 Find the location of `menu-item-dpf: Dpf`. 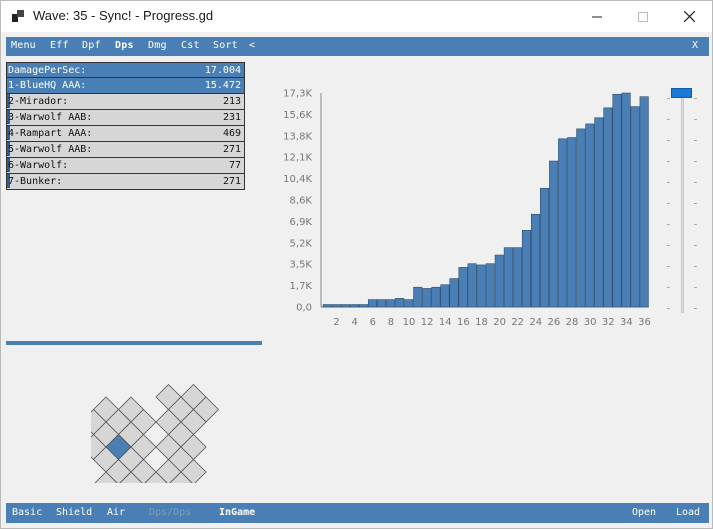

menu-item-dpf: Dpf is located at coordinates (91, 45).